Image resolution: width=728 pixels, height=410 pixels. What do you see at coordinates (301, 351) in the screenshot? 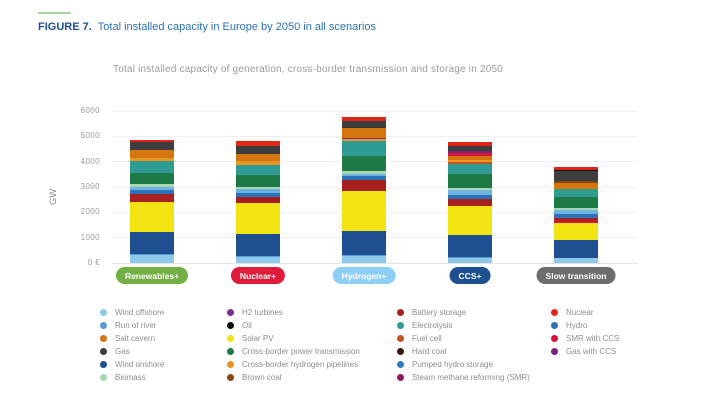
I see `legend-label: Cross-border power transmission` at bounding box center [301, 351].